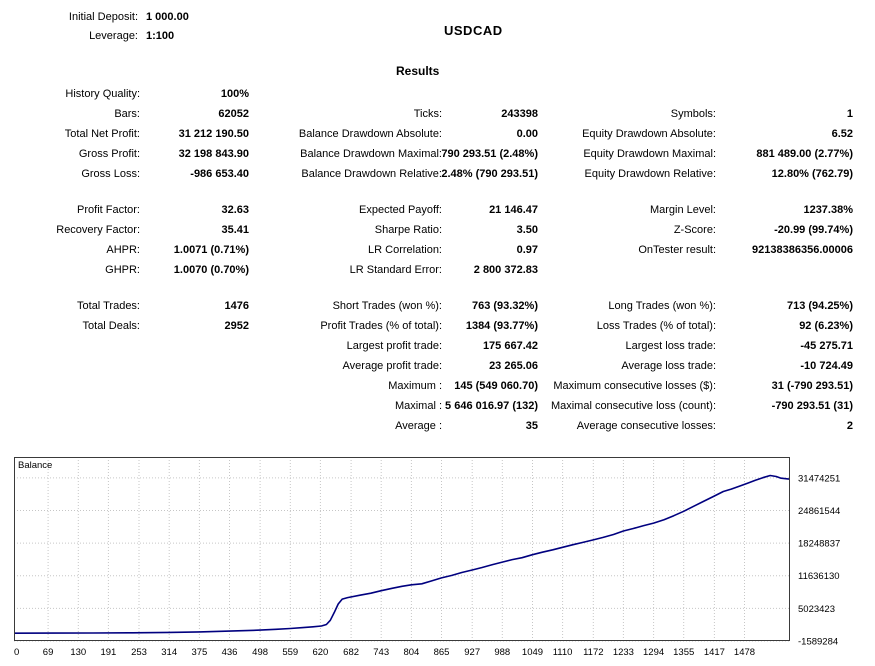 This screenshot has height=666, width=875. Describe the element at coordinates (634, 386) in the screenshot. I see `stat-label: Maximum consecutive losses ($):` at that location.